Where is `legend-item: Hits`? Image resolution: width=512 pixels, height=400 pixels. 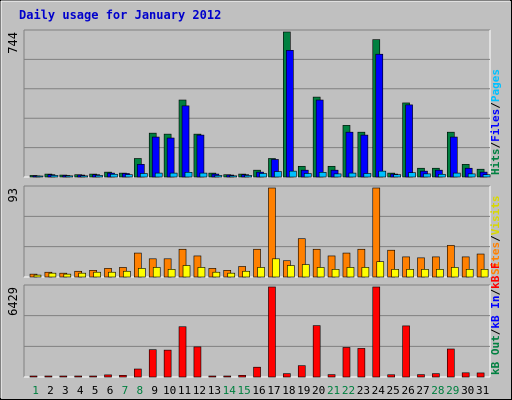
legend-item: Hits is located at coordinates (495, 162).